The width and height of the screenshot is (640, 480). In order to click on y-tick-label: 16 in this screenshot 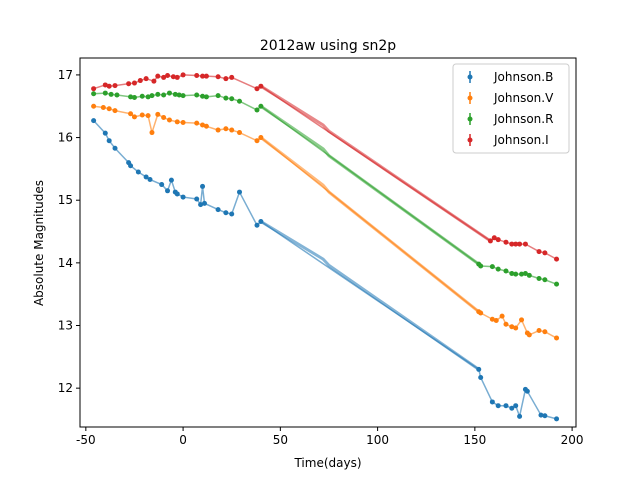, I will do `click(65, 138)`.